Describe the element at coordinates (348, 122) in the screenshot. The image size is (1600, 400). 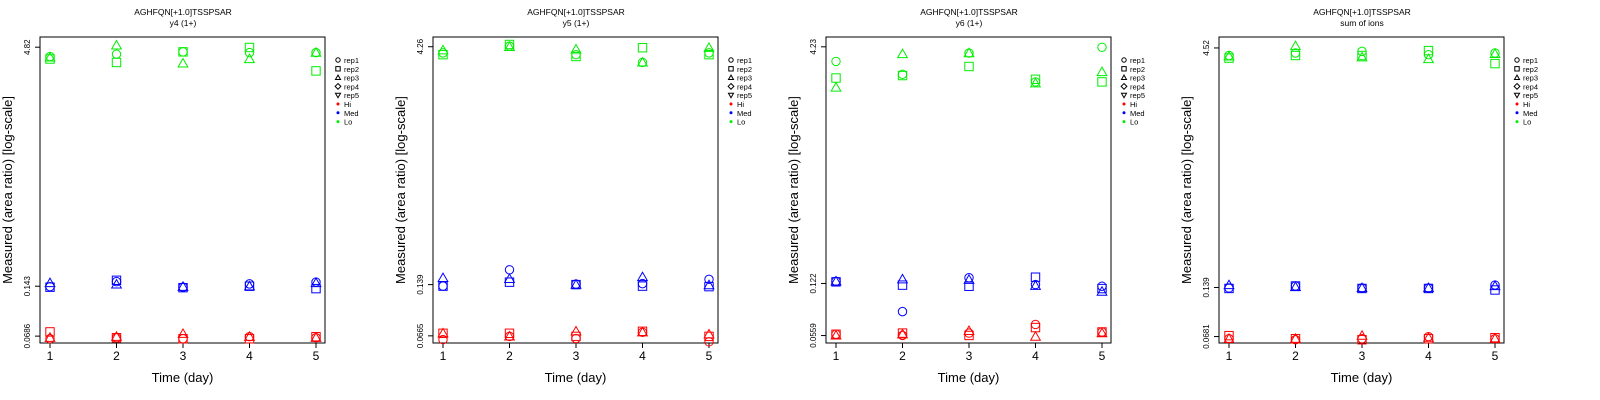
I see `legend-label: Lo` at that location.